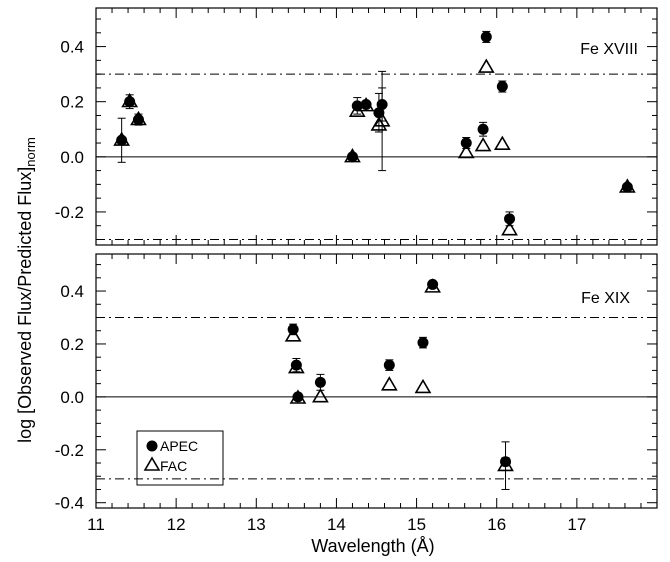 Image resolution: width=670 pixels, height=562 pixels. Describe the element at coordinates (609, 49) in the screenshot. I see `panel-label-fe-xviii: Fe XVIII` at that location.